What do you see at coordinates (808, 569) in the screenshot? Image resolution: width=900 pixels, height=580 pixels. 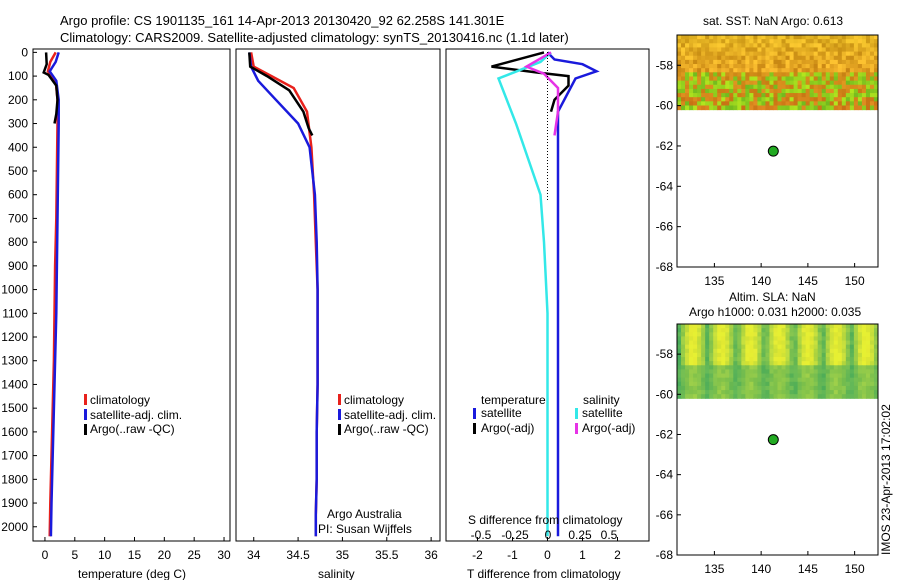 I see `lon-tick-label: 145` at bounding box center [808, 569].